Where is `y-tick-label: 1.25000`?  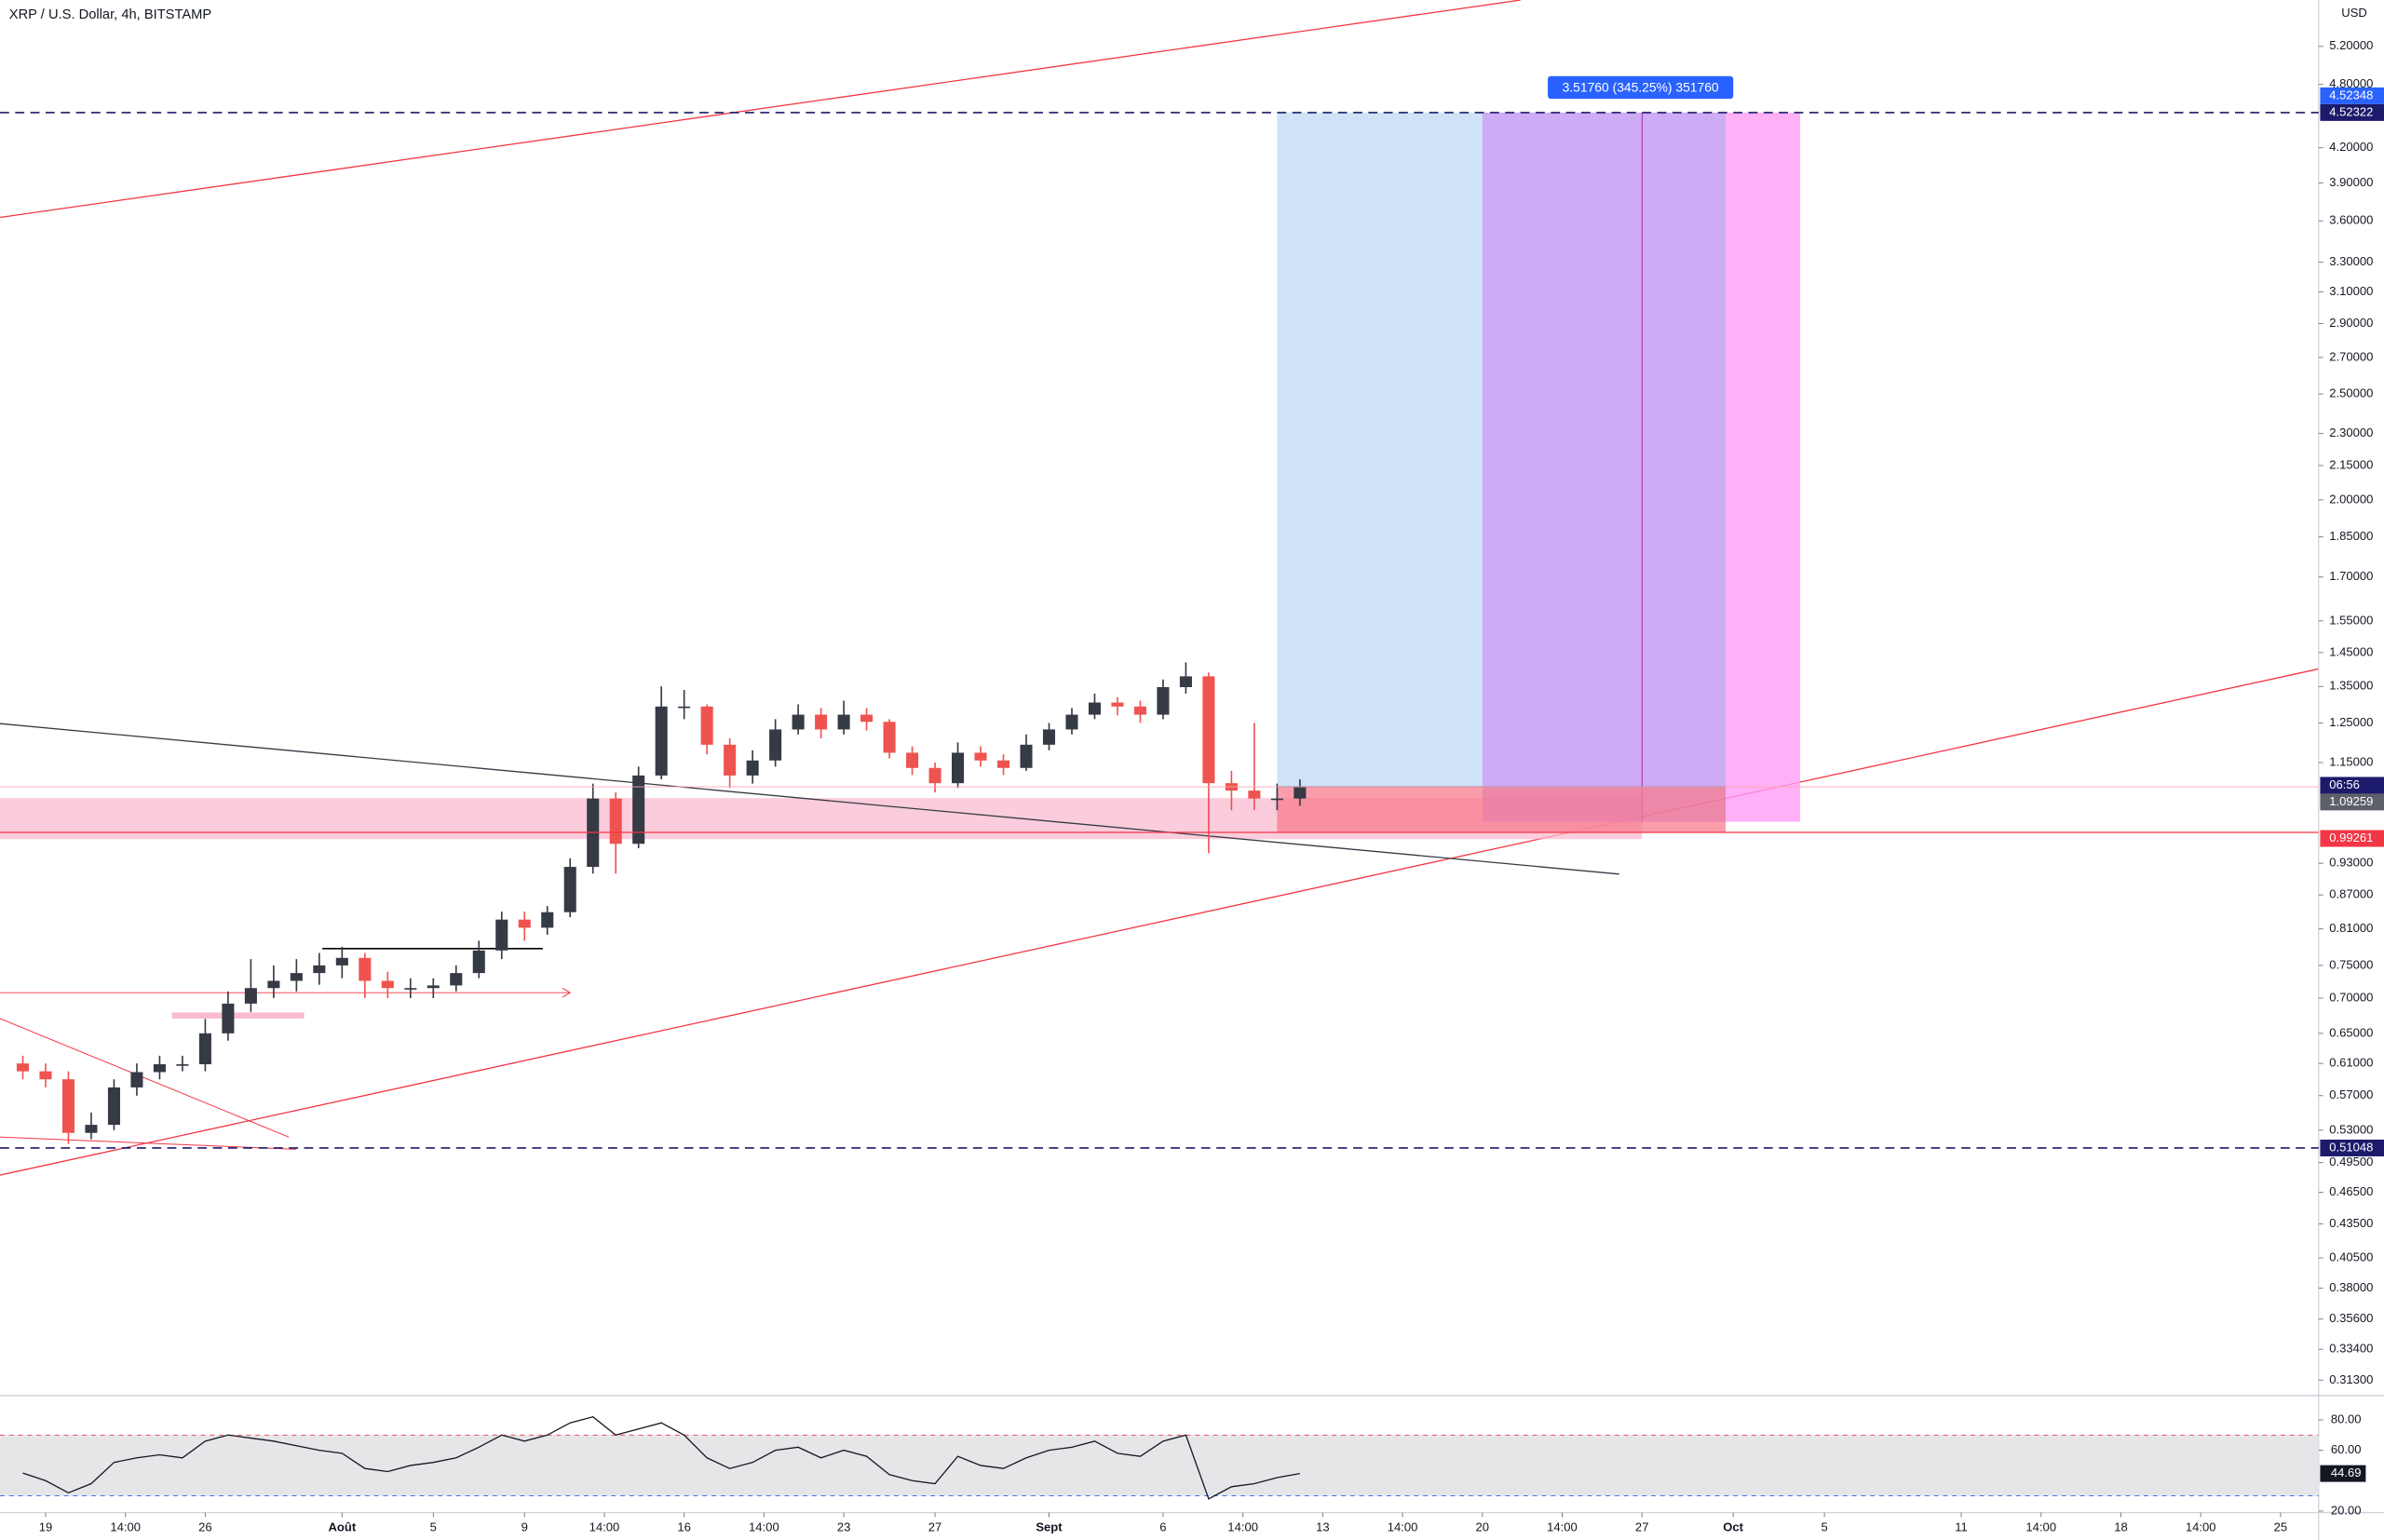
y-tick-label: 1.25000 is located at coordinates (2351, 722).